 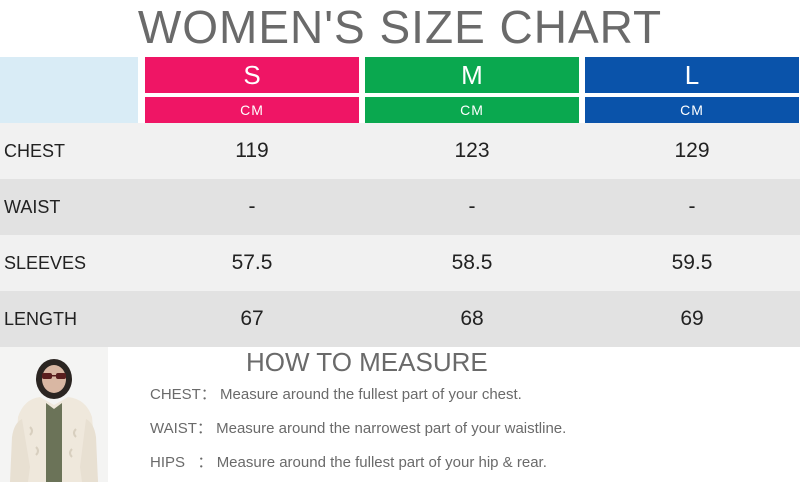 What do you see at coordinates (181, 462) in the screenshot?
I see `measure-key: HIPS ：` at bounding box center [181, 462].